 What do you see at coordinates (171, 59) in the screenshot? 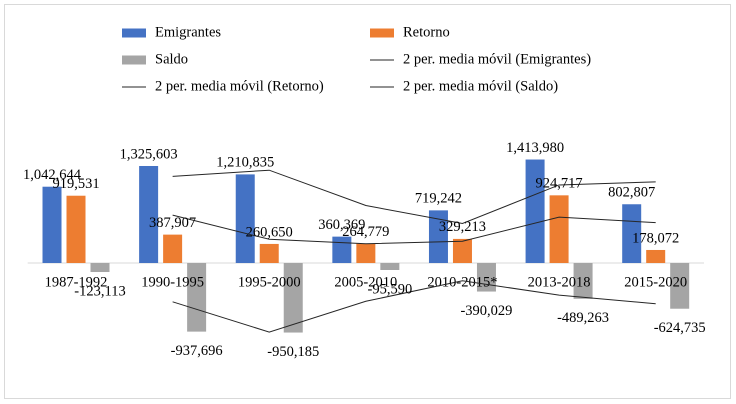
I see `legend-label: Saldo` at bounding box center [171, 59].